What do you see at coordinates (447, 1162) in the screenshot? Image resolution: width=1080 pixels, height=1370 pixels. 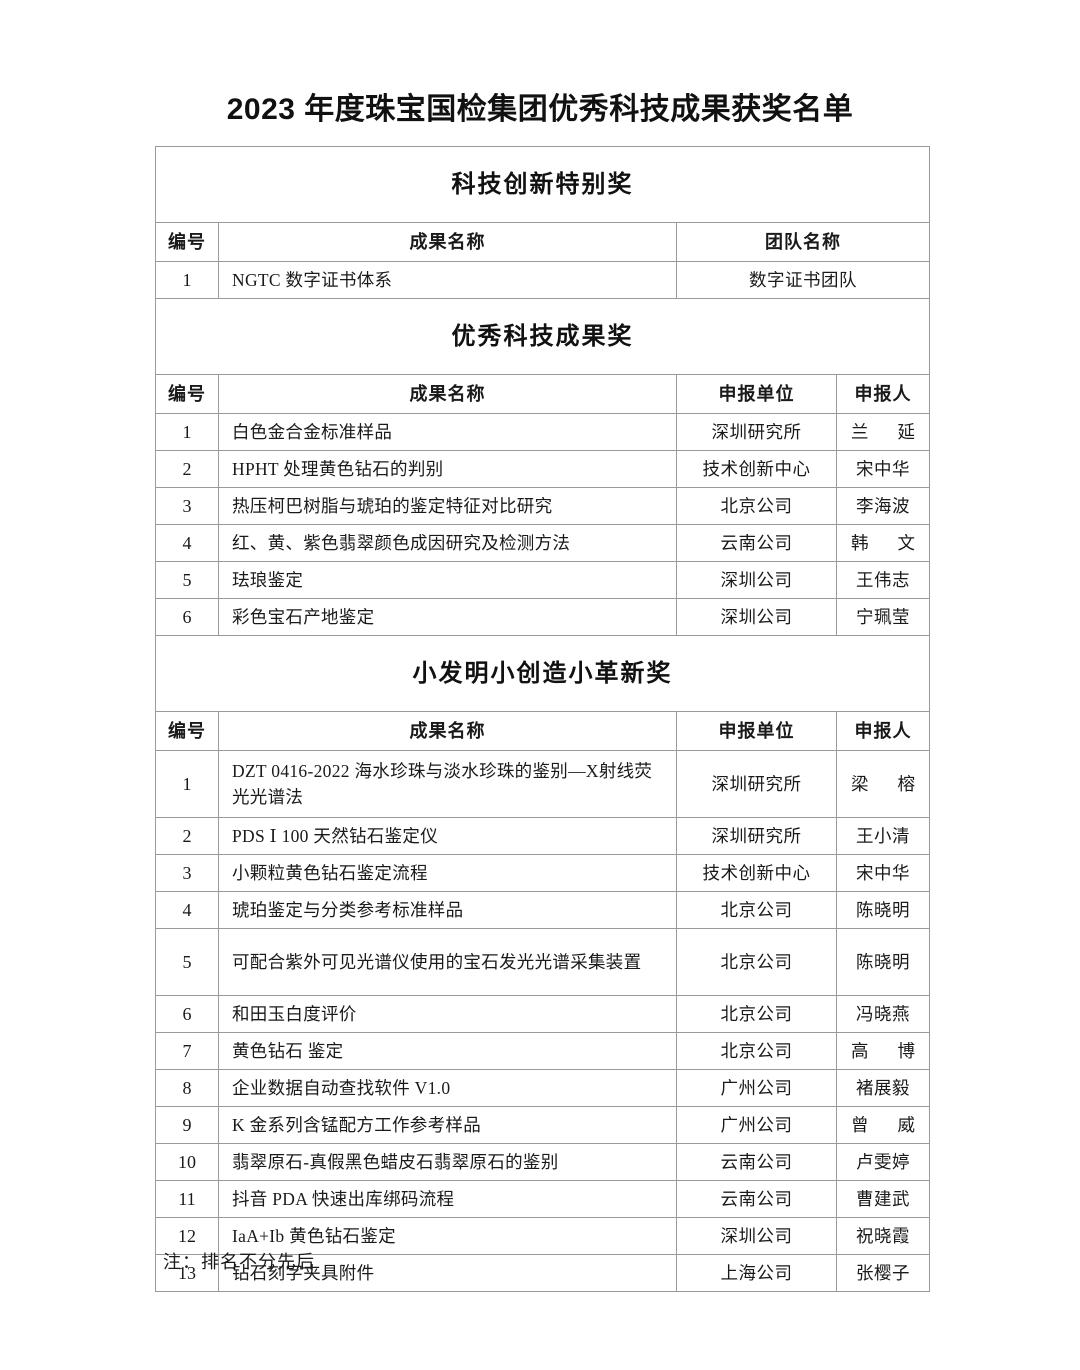 I see `achievement-name: 翡翠原石-真假黑色蜡皮石翡翠原石的鉴别` at bounding box center [447, 1162].